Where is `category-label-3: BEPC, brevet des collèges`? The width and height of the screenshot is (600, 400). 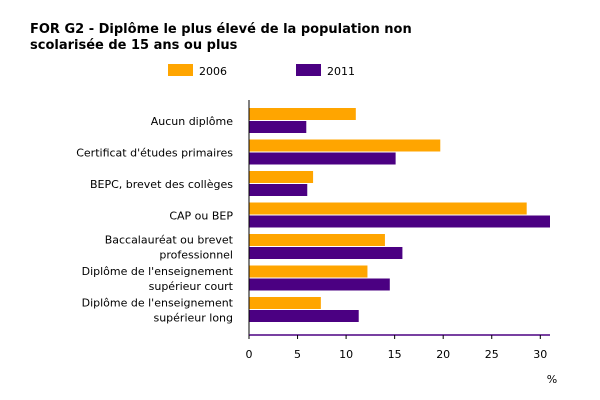 category-label-3: BEPC, brevet des collèges is located at coordinates (161, 184).